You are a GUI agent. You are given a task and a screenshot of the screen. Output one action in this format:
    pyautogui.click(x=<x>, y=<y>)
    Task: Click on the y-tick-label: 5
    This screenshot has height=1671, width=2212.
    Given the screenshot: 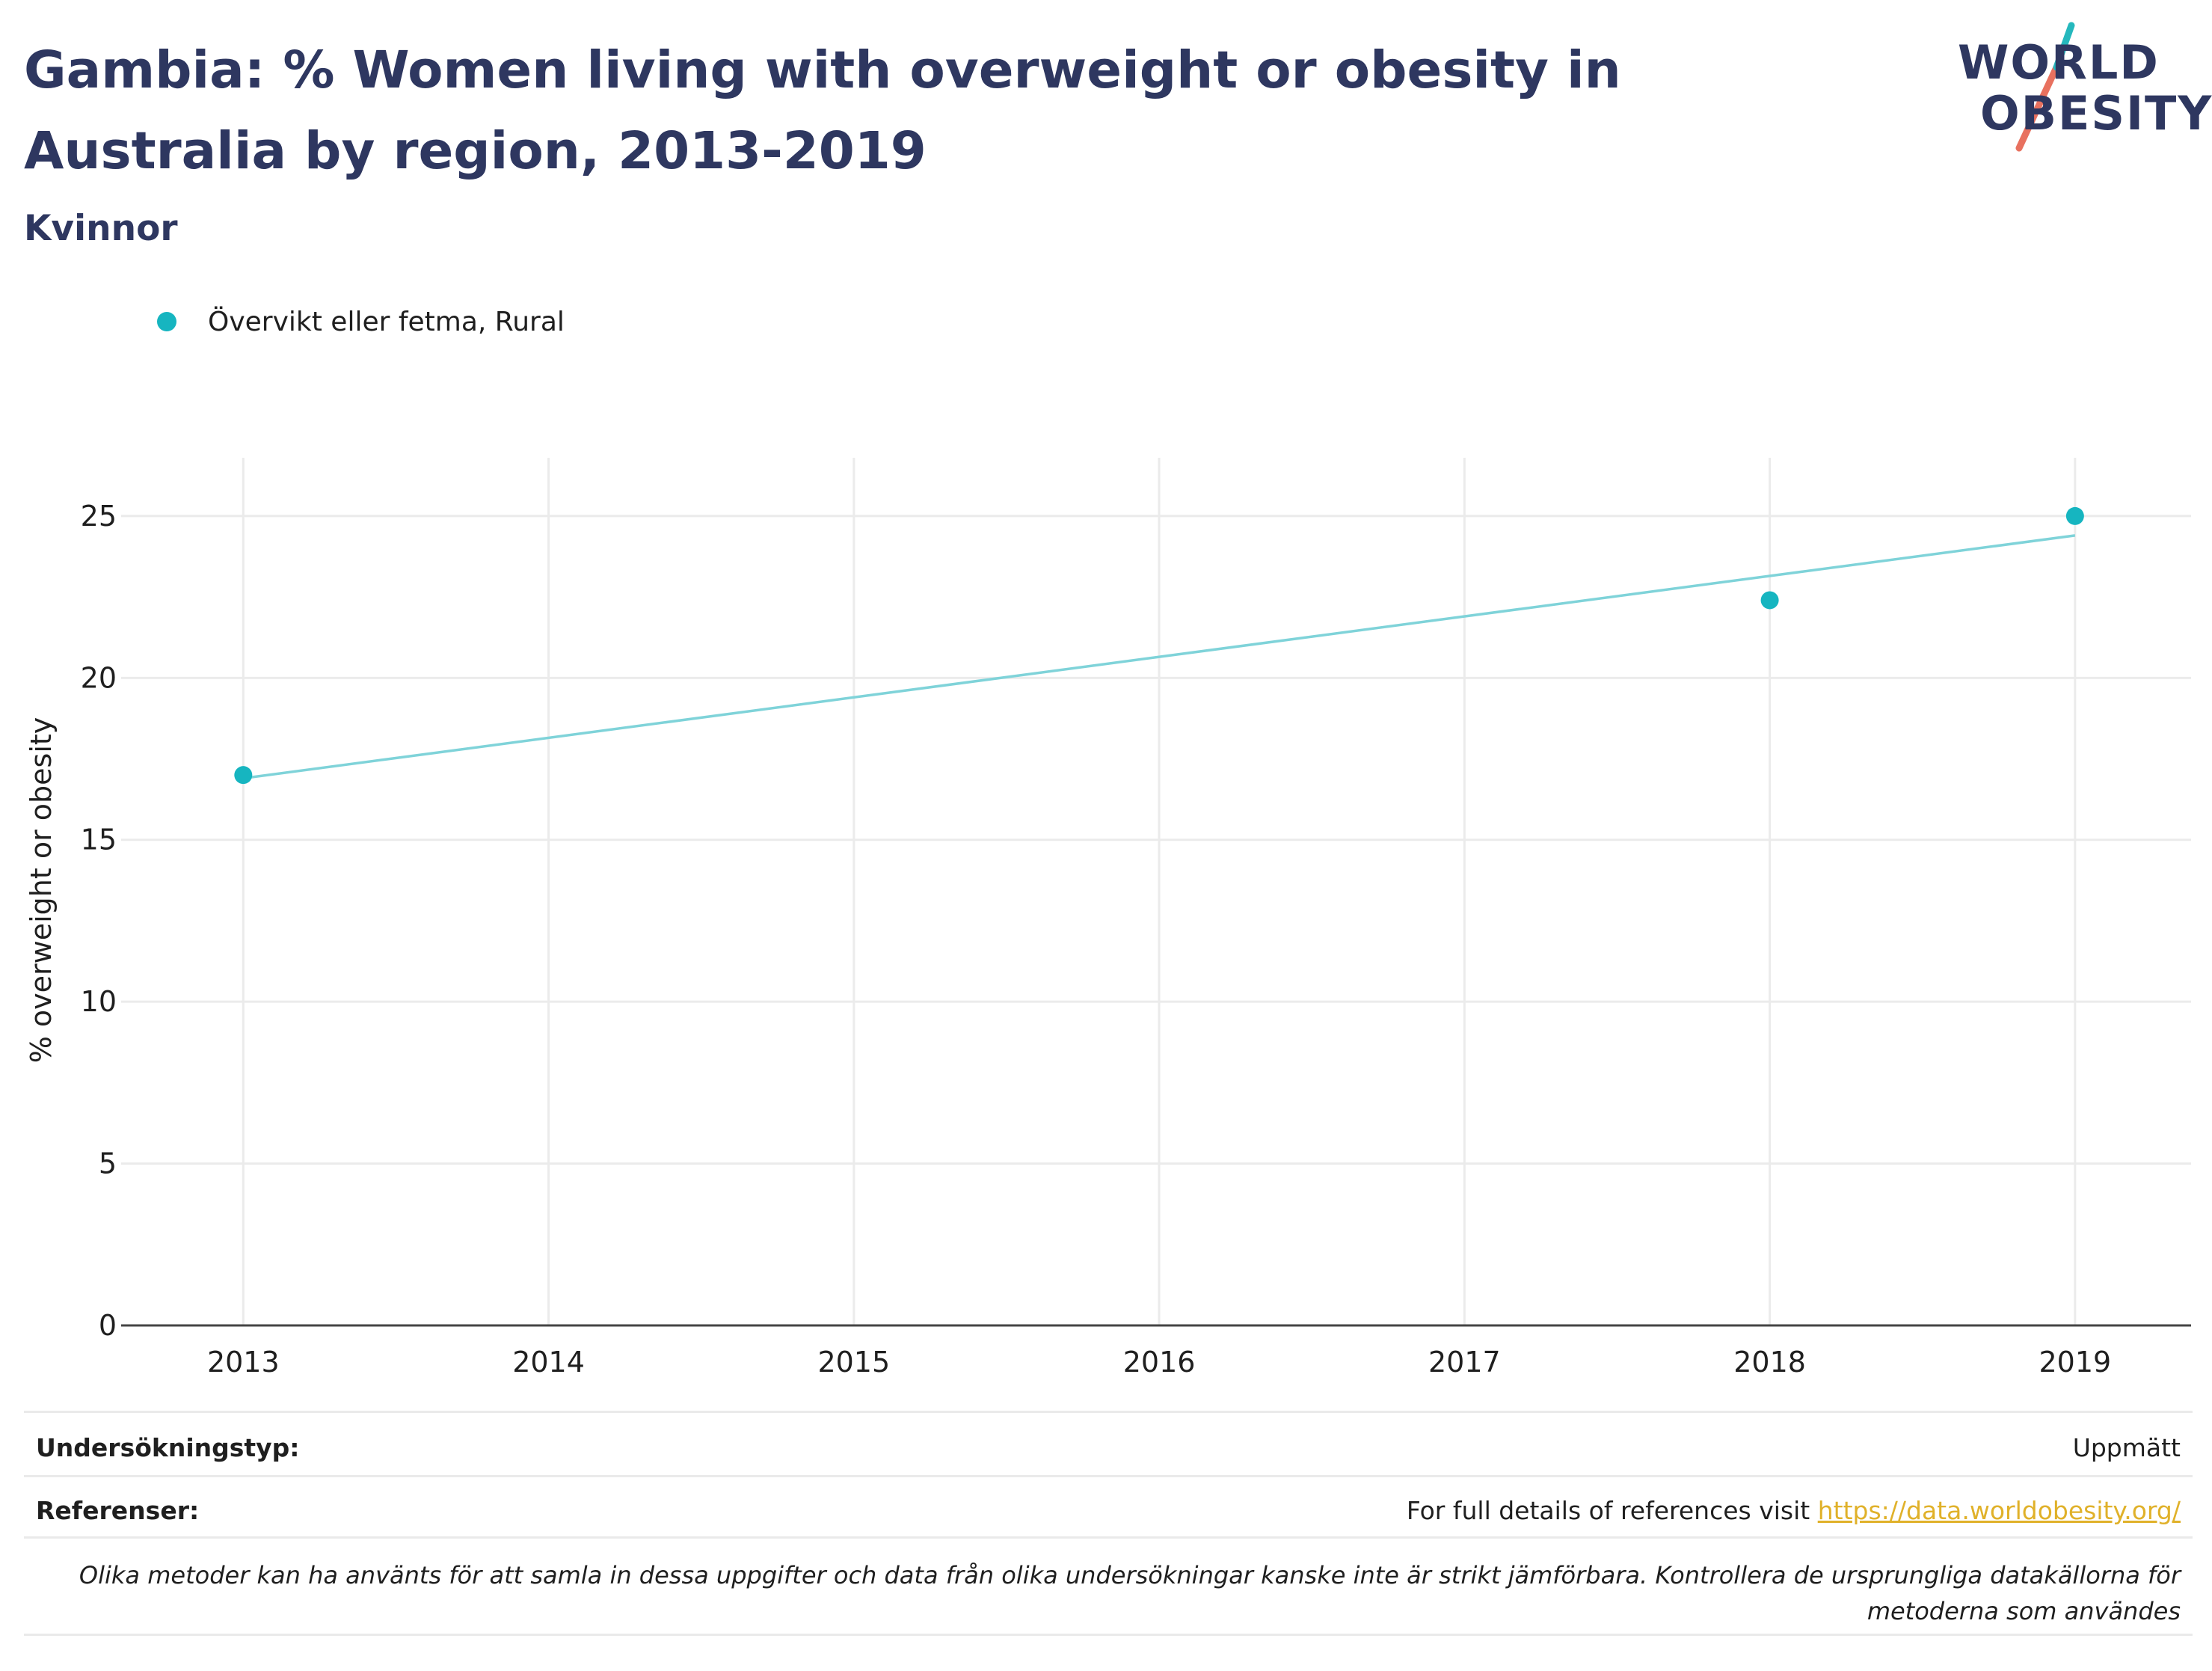 What is the action you would take?
    pyautogui.click(x=108, y=1163)
    